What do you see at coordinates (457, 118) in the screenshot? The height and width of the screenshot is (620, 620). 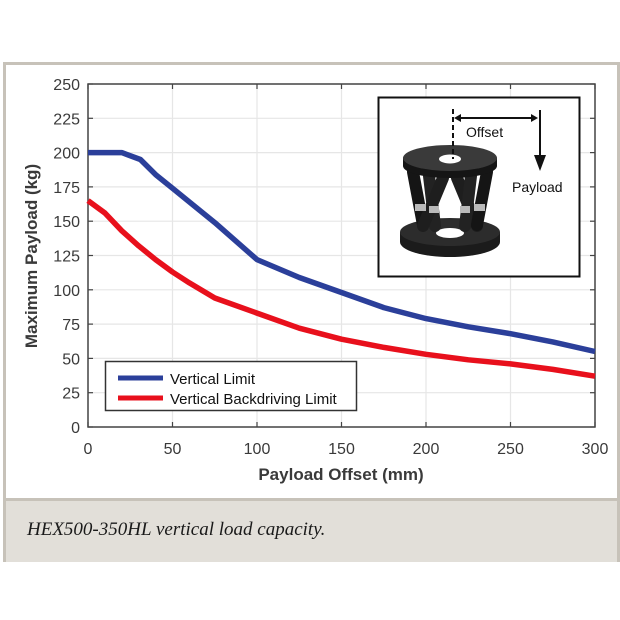 I see `offset-arrow-left-icon` at bounding box center [457, 118].